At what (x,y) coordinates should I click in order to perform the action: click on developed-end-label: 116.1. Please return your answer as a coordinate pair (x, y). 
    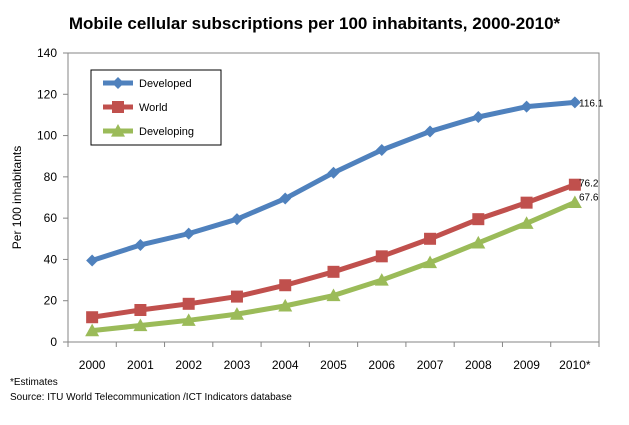
    Looking at the image, I should click on (591, 103).